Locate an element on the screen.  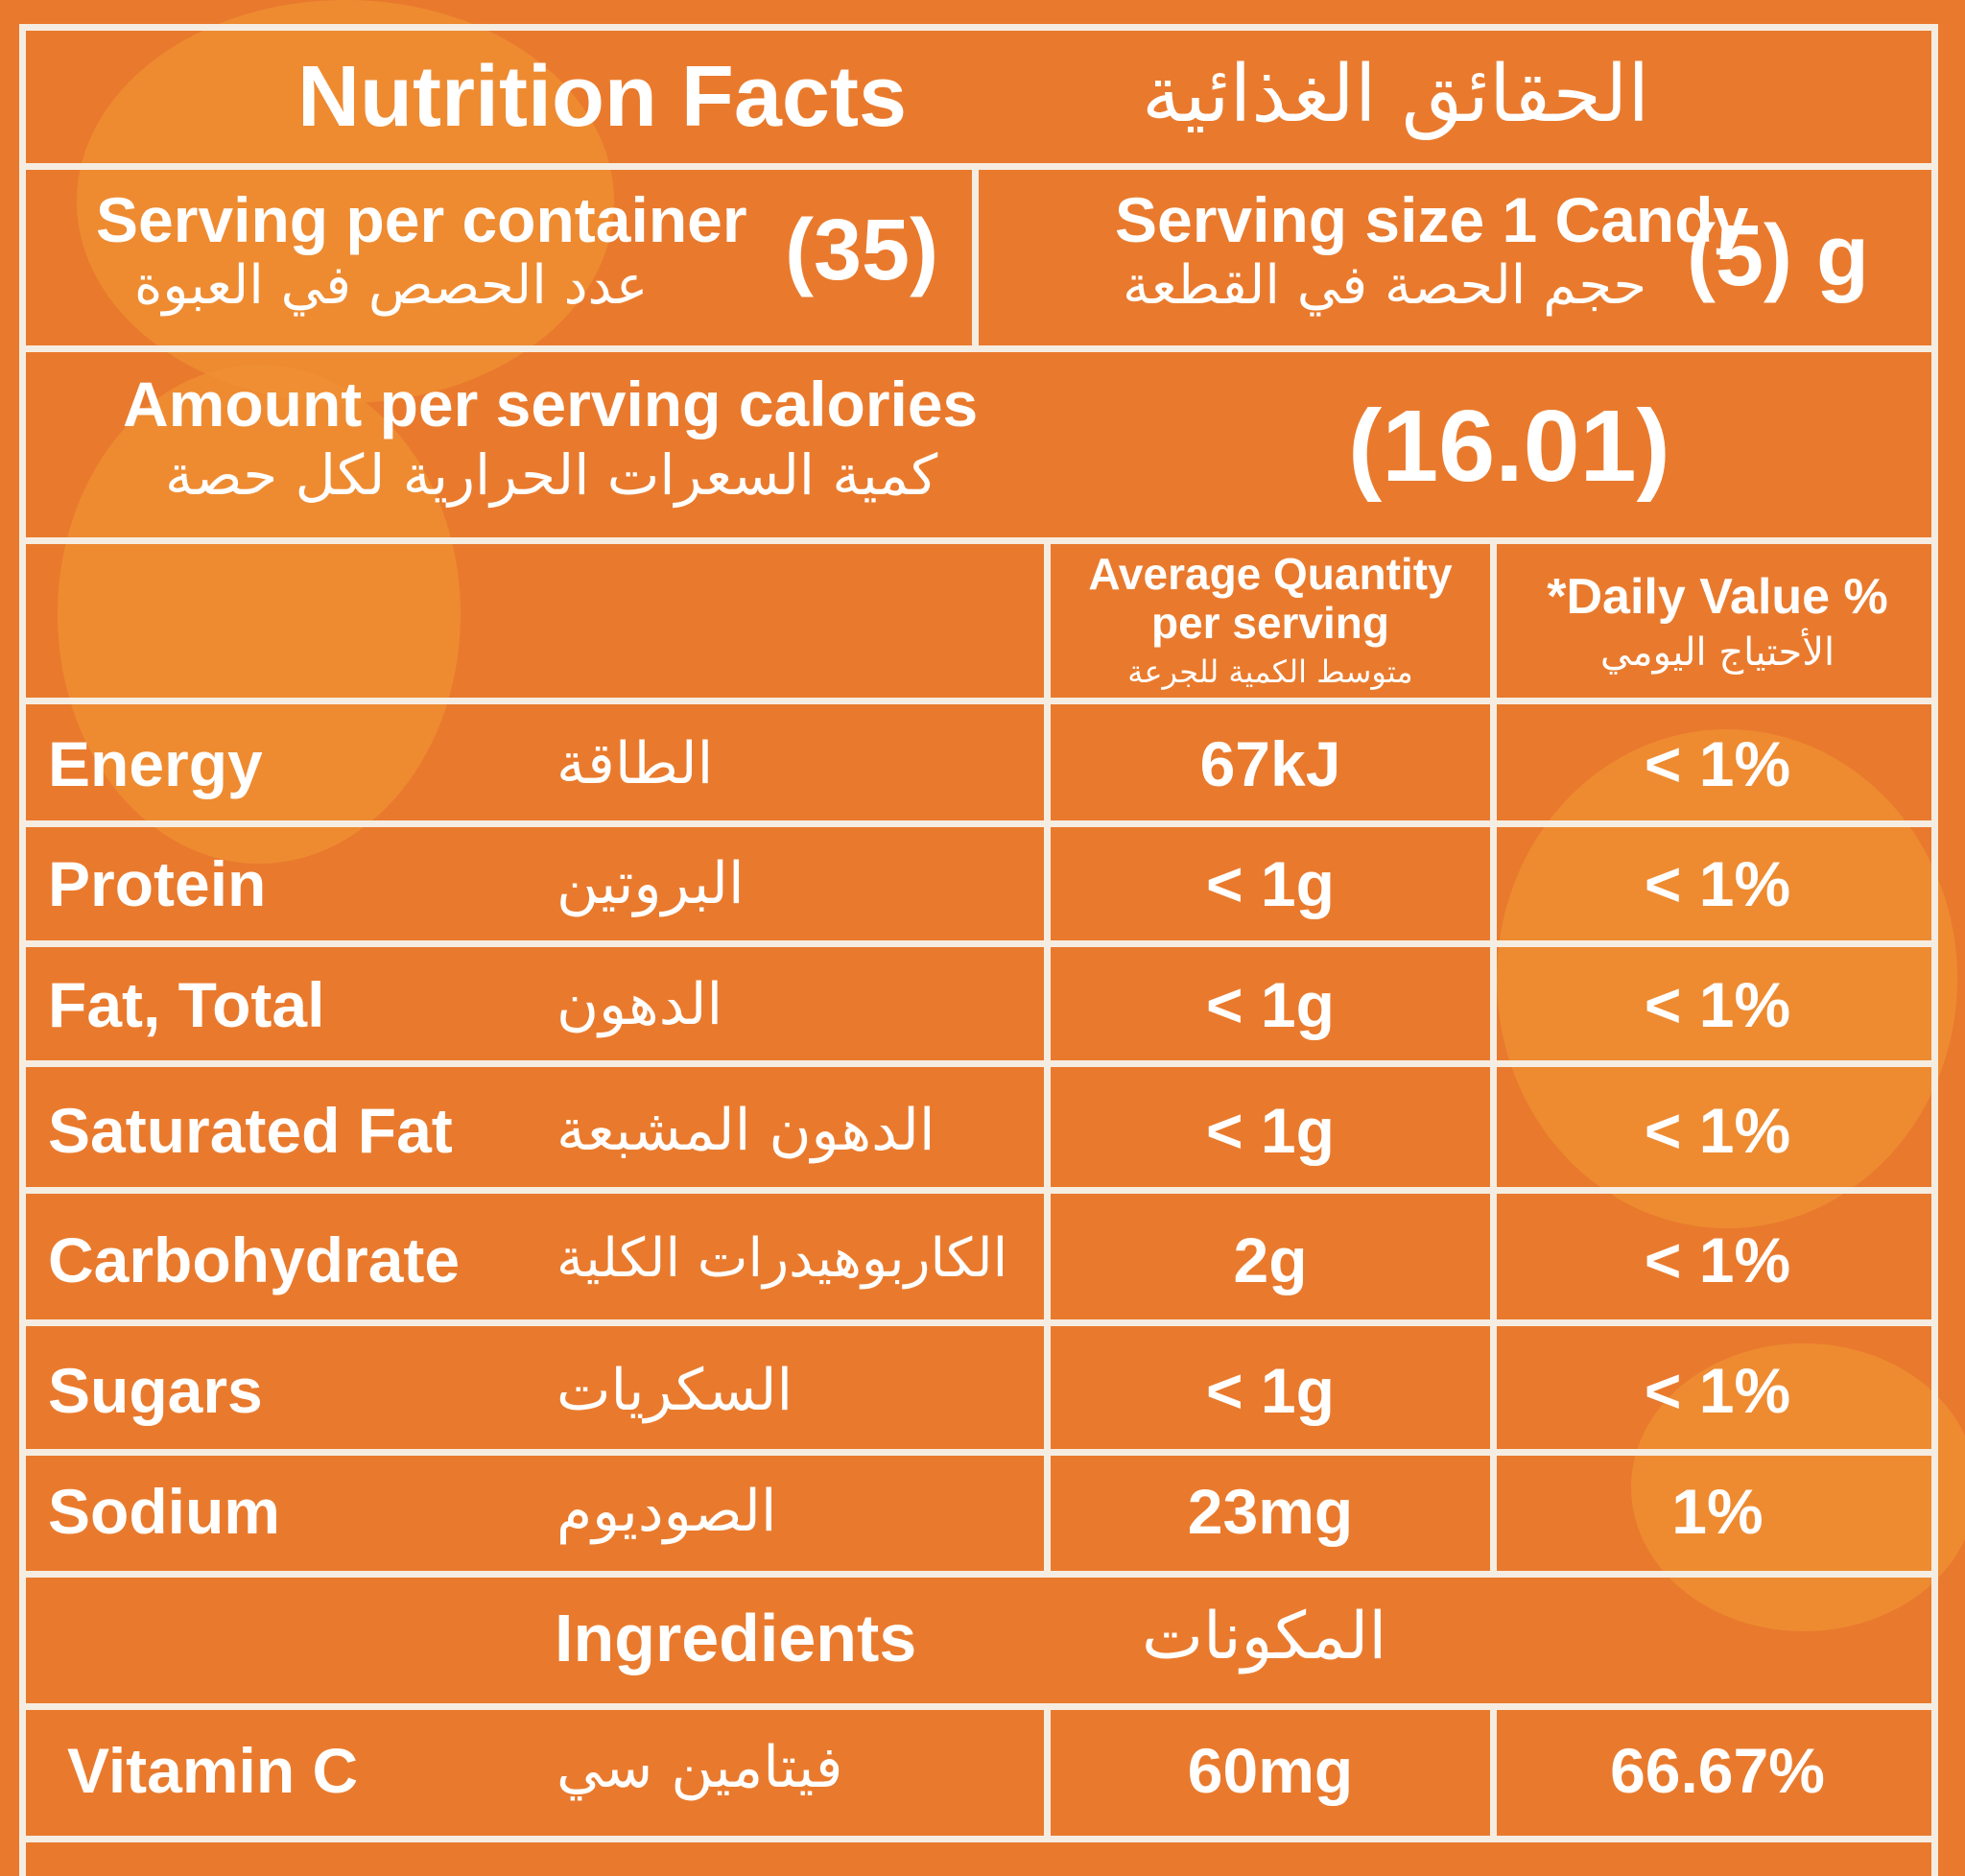
nutrient-quantity: 2g is located at coordinates (1270, 1259).